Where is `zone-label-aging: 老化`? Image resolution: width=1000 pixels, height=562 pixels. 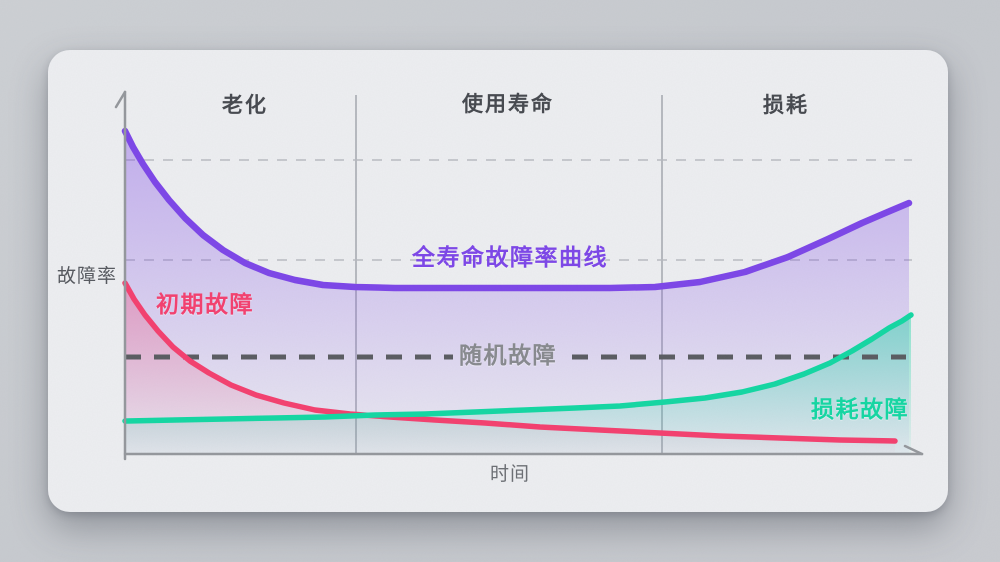 zone-label-aging: 老化 is located at coordinates (245, 105).